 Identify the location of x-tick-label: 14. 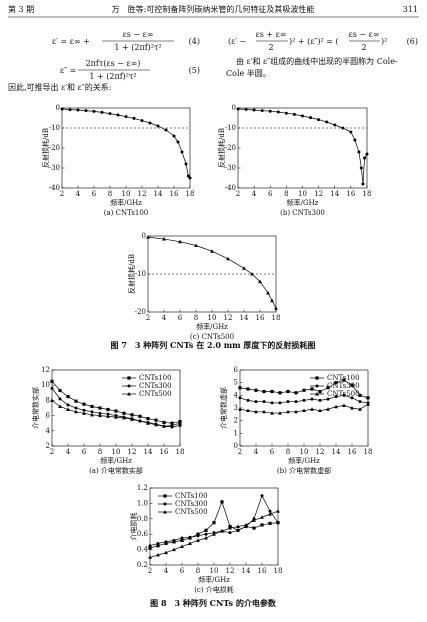
(246, 571).